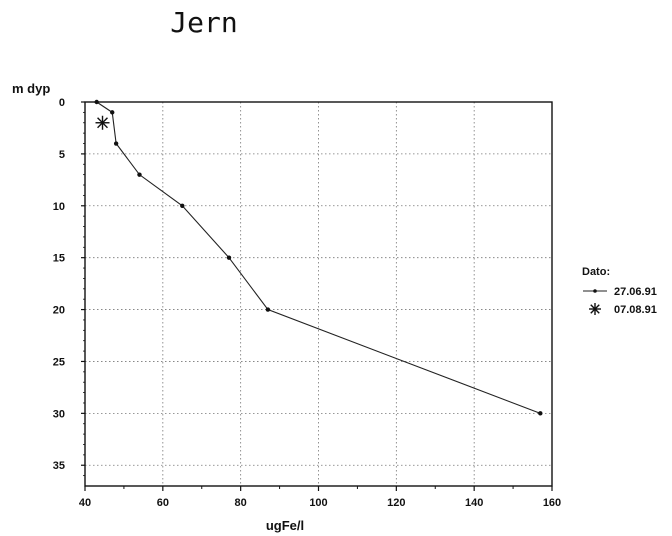 This screenshot has width=672, height=536. I want to click on legend-items: 27.06.91 07.08.91, so click(620, 301).